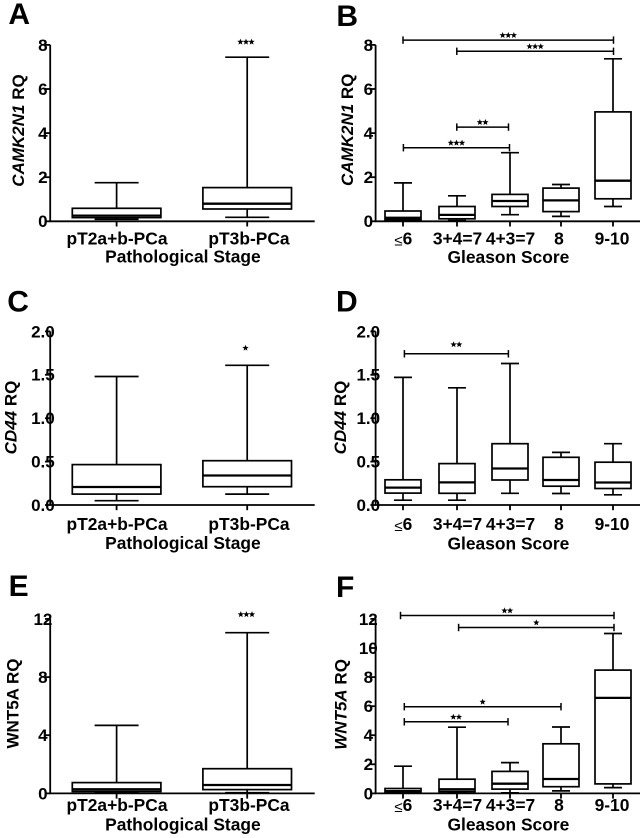  I want to click on svg-text: B, so click(347, 16).